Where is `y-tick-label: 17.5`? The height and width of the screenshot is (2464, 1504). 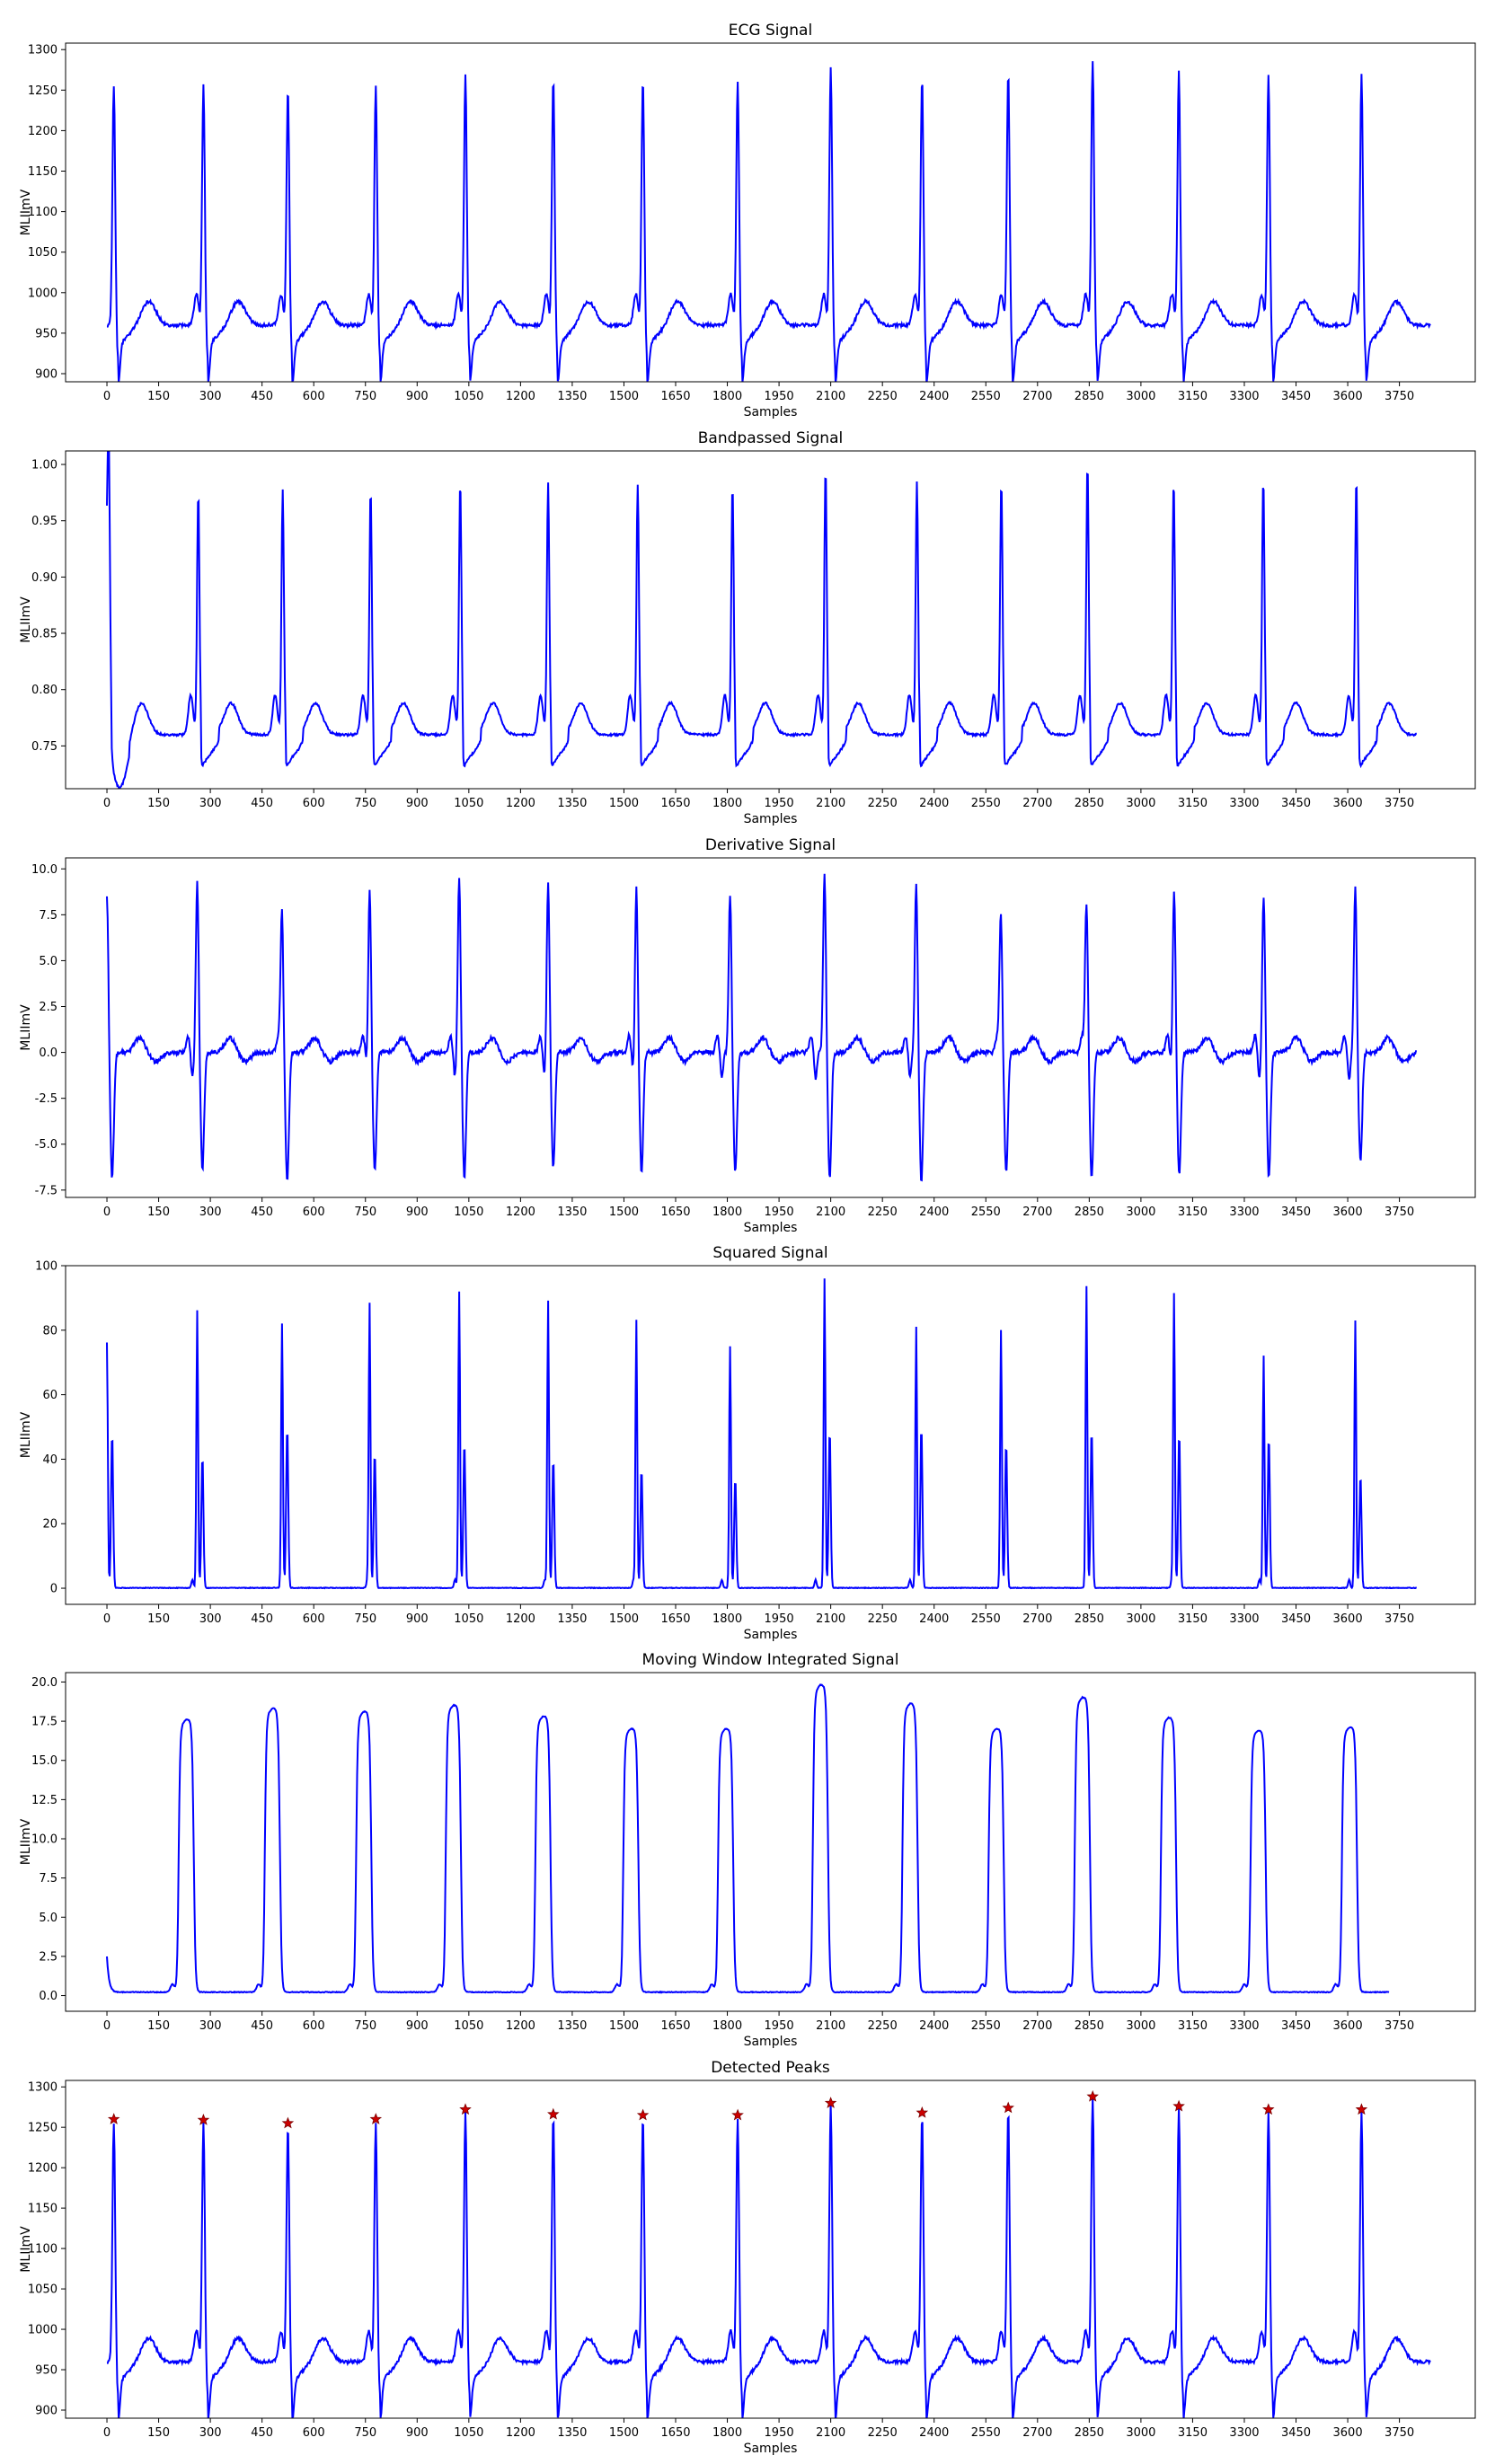
y-tick-label: 17.5 is located at coordinates (44, 1722).